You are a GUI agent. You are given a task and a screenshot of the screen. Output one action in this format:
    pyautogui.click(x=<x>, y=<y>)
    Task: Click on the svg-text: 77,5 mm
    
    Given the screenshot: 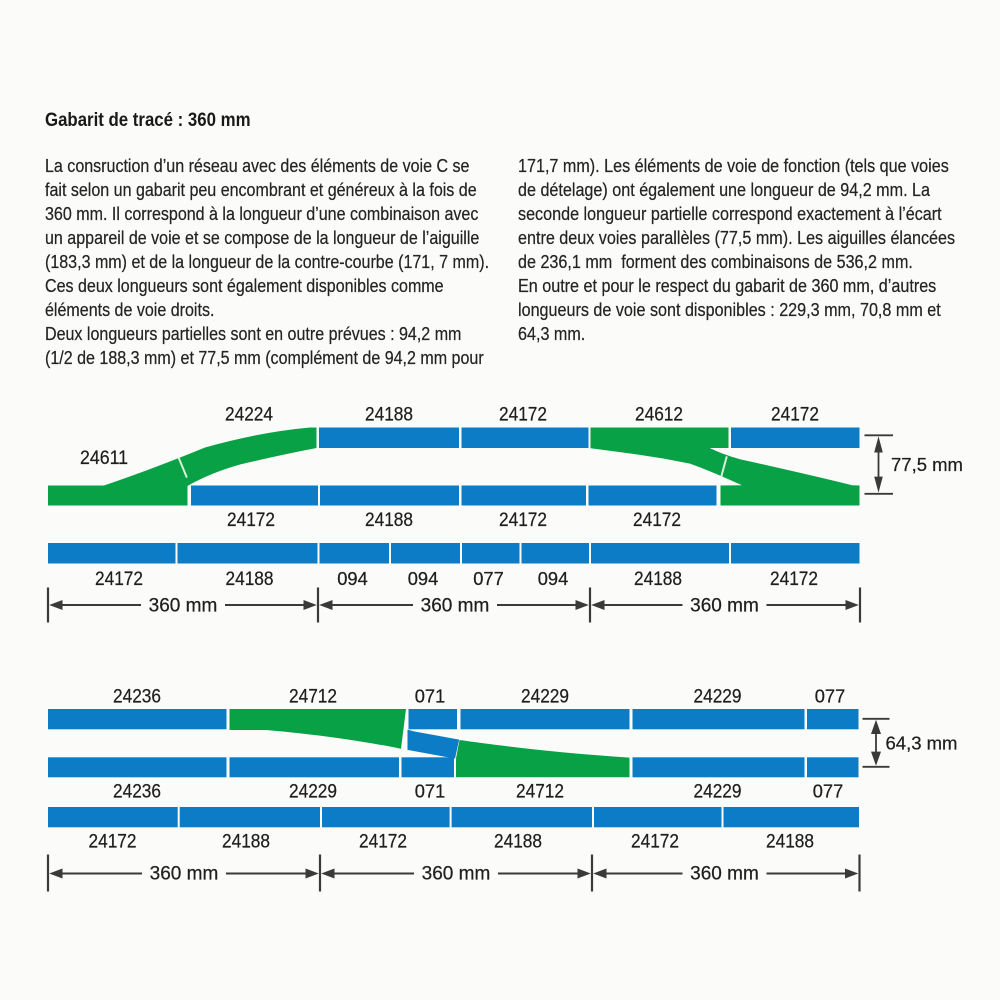 What is the action you would take?
    pyautogui.click(x=927, y=464)
    